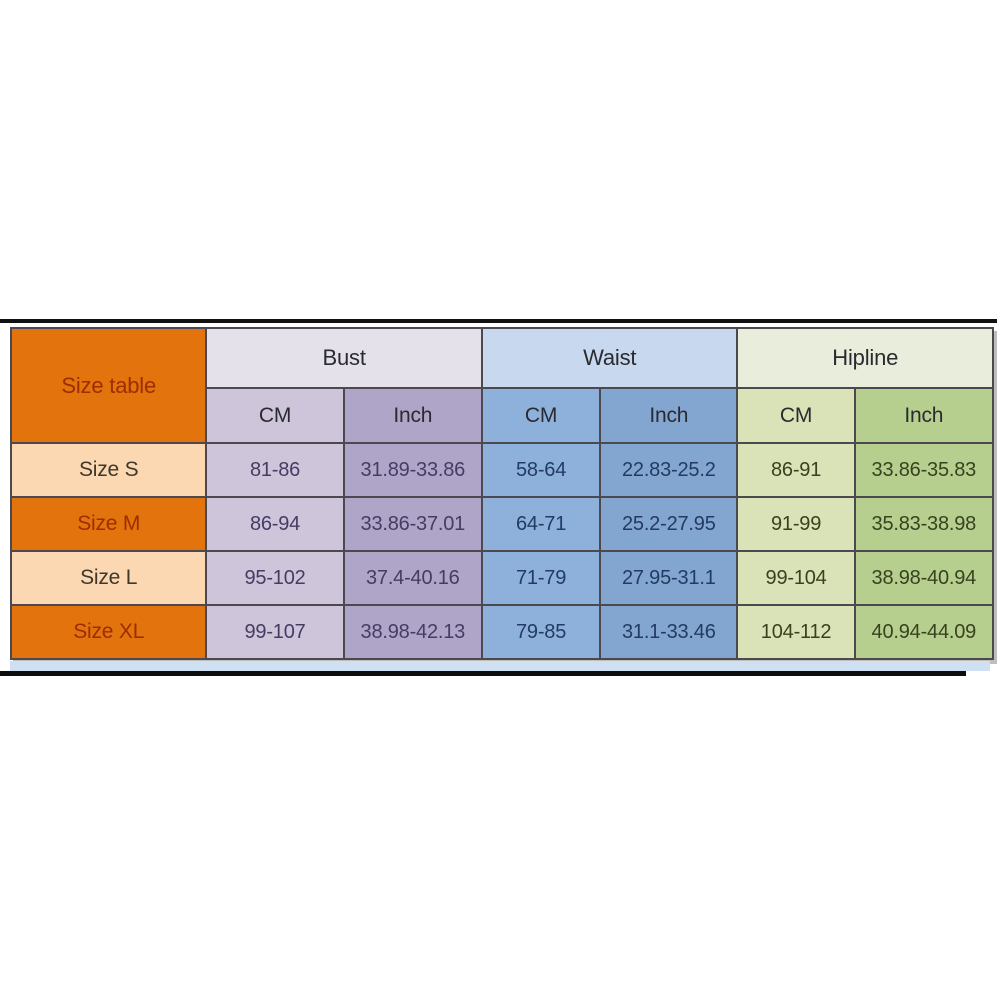 This screenshot has height=1000, width=1000. What do you see at coordinates (412, 524) in the screenshot?
I see `cell-m-bust-inch: 33.86-37.01` at bounding box center [412, 524].